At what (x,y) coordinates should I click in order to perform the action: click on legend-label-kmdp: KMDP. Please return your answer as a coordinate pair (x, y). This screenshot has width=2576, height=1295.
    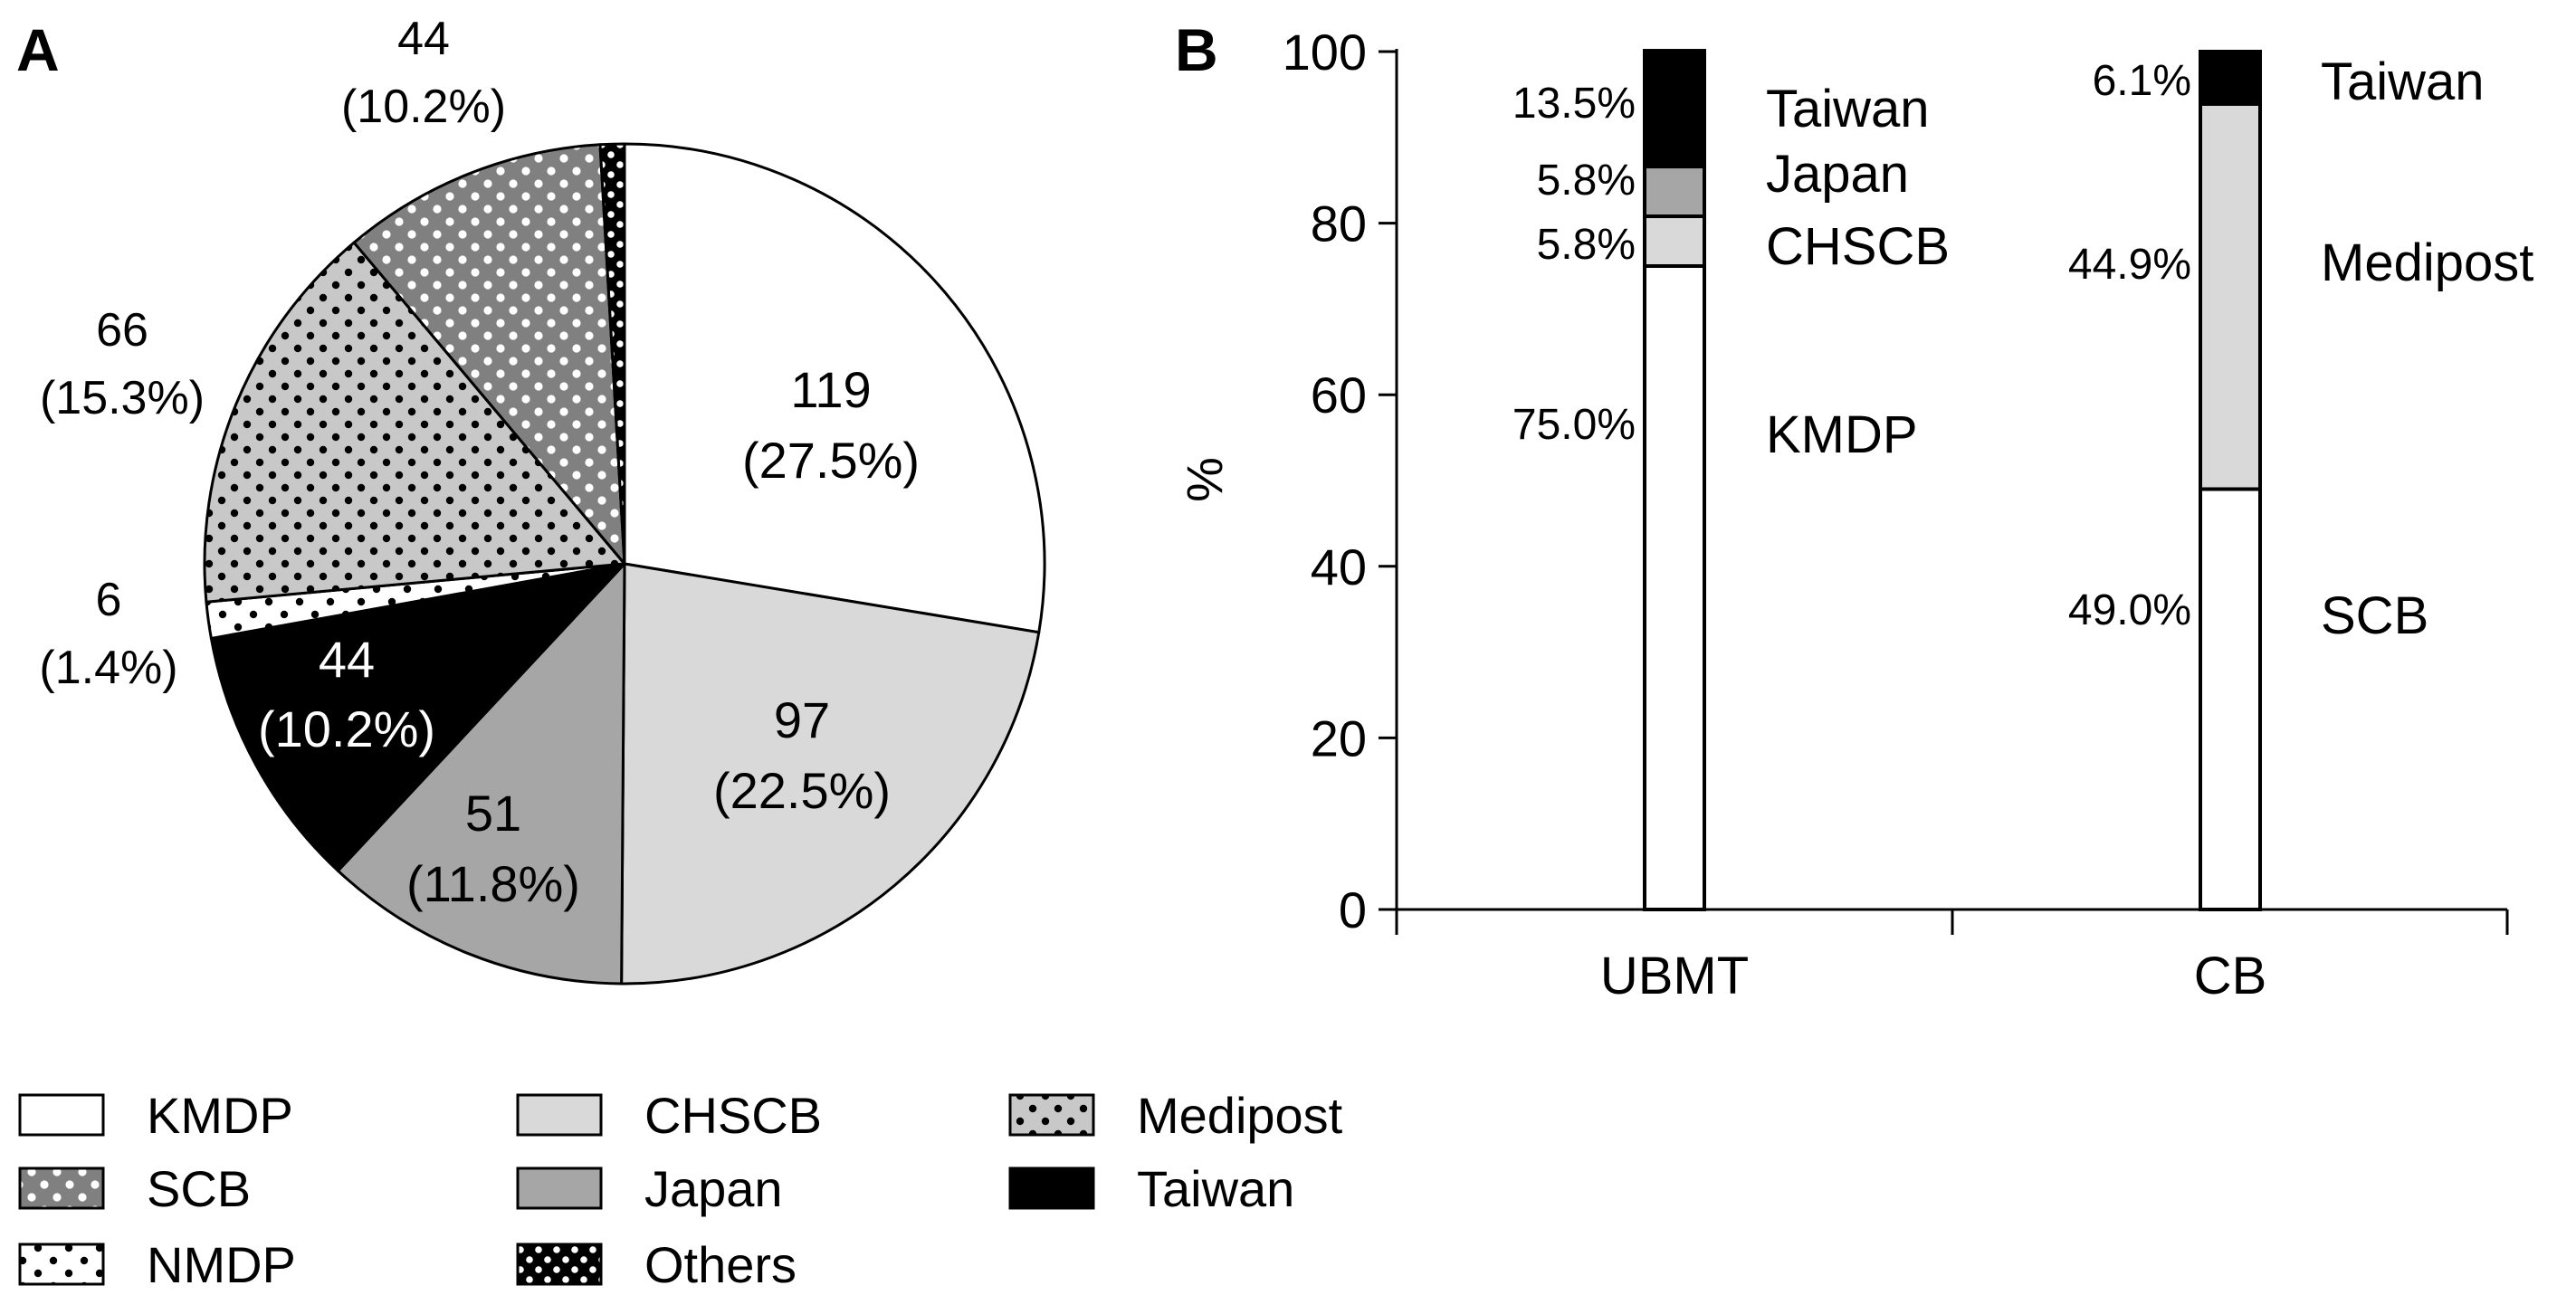
    Looking at the image, I should click on (220, 1115).